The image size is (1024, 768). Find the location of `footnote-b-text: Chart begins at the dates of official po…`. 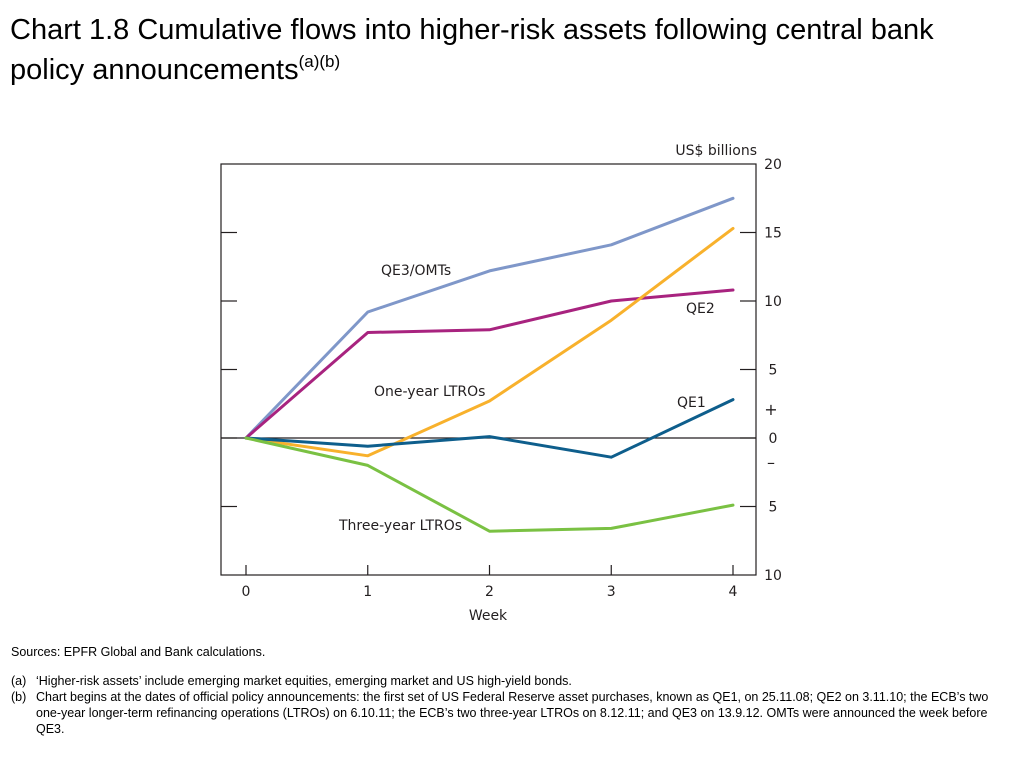

footnote-b-text: Chart begins at the dates of official po… is located at coordinates (512, 713).